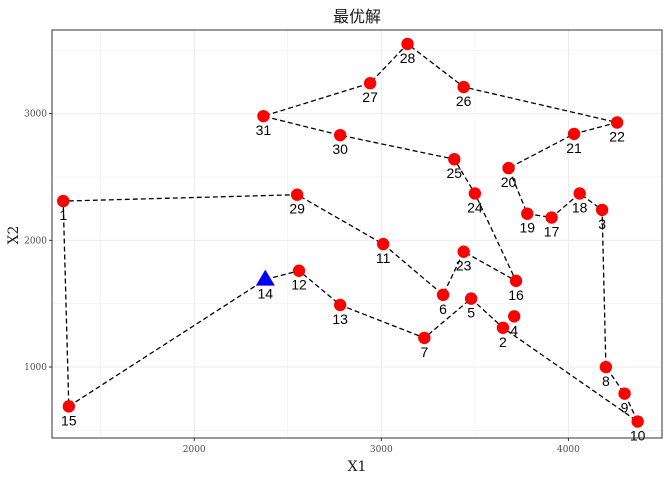 The image size is (672, 480). I want to click on point-label-27: 27, so click(370, 97).